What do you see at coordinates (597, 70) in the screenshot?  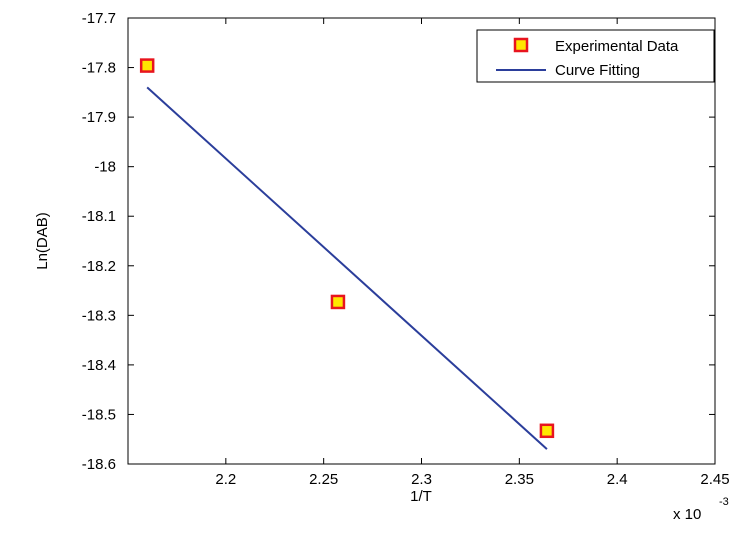 I see `legend-label-curve-fitting: Curve Fitting` at bounding box center [597, 70].